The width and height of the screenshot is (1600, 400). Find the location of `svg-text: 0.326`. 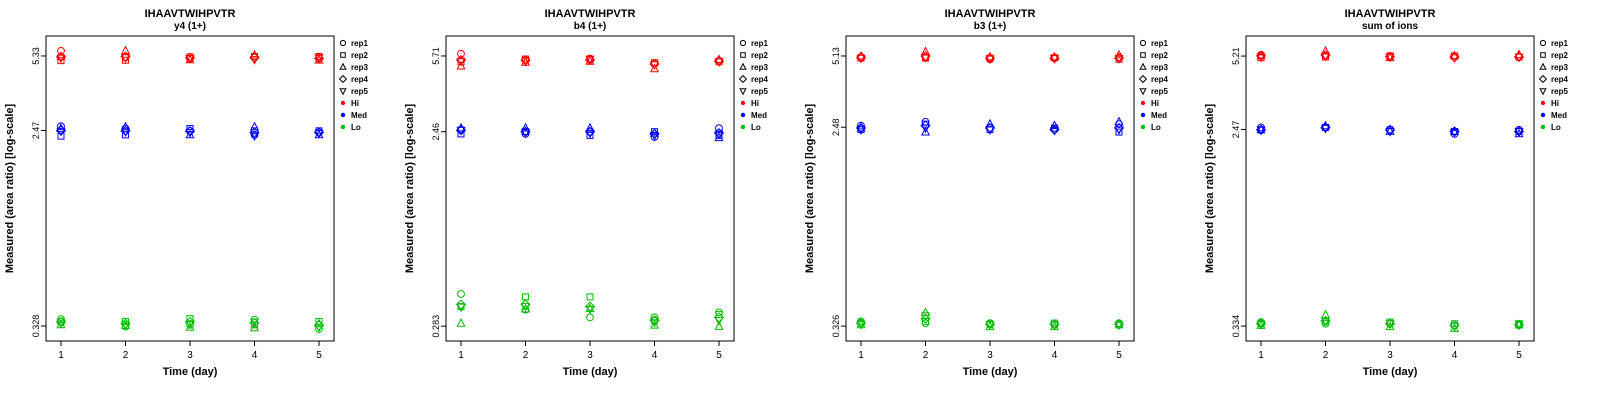

svg-text: 0.326 is located at coordinates (836, 326).